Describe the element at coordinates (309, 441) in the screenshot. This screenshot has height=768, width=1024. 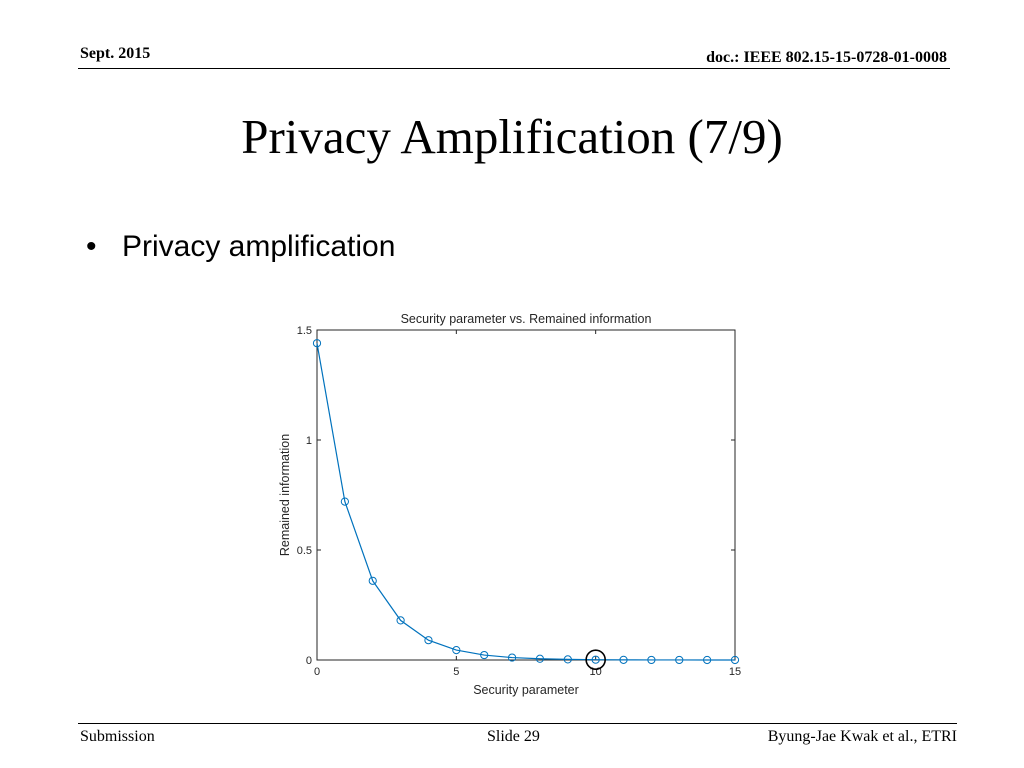
I see `y-tick-label: 1` at that location.